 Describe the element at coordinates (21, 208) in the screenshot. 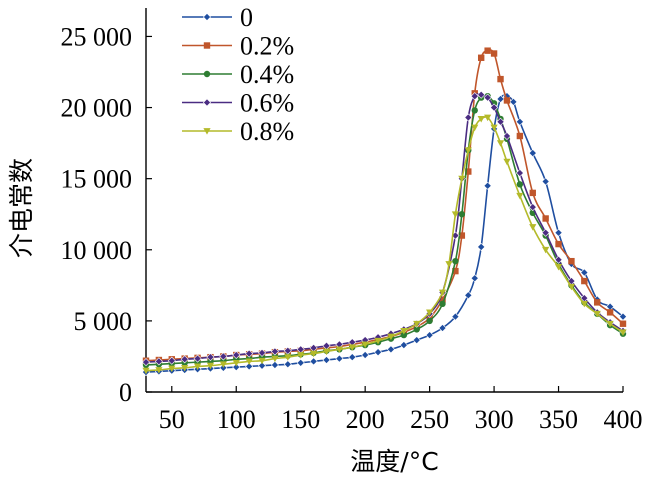

I see `y-axis-title: 介电常数` at that location.